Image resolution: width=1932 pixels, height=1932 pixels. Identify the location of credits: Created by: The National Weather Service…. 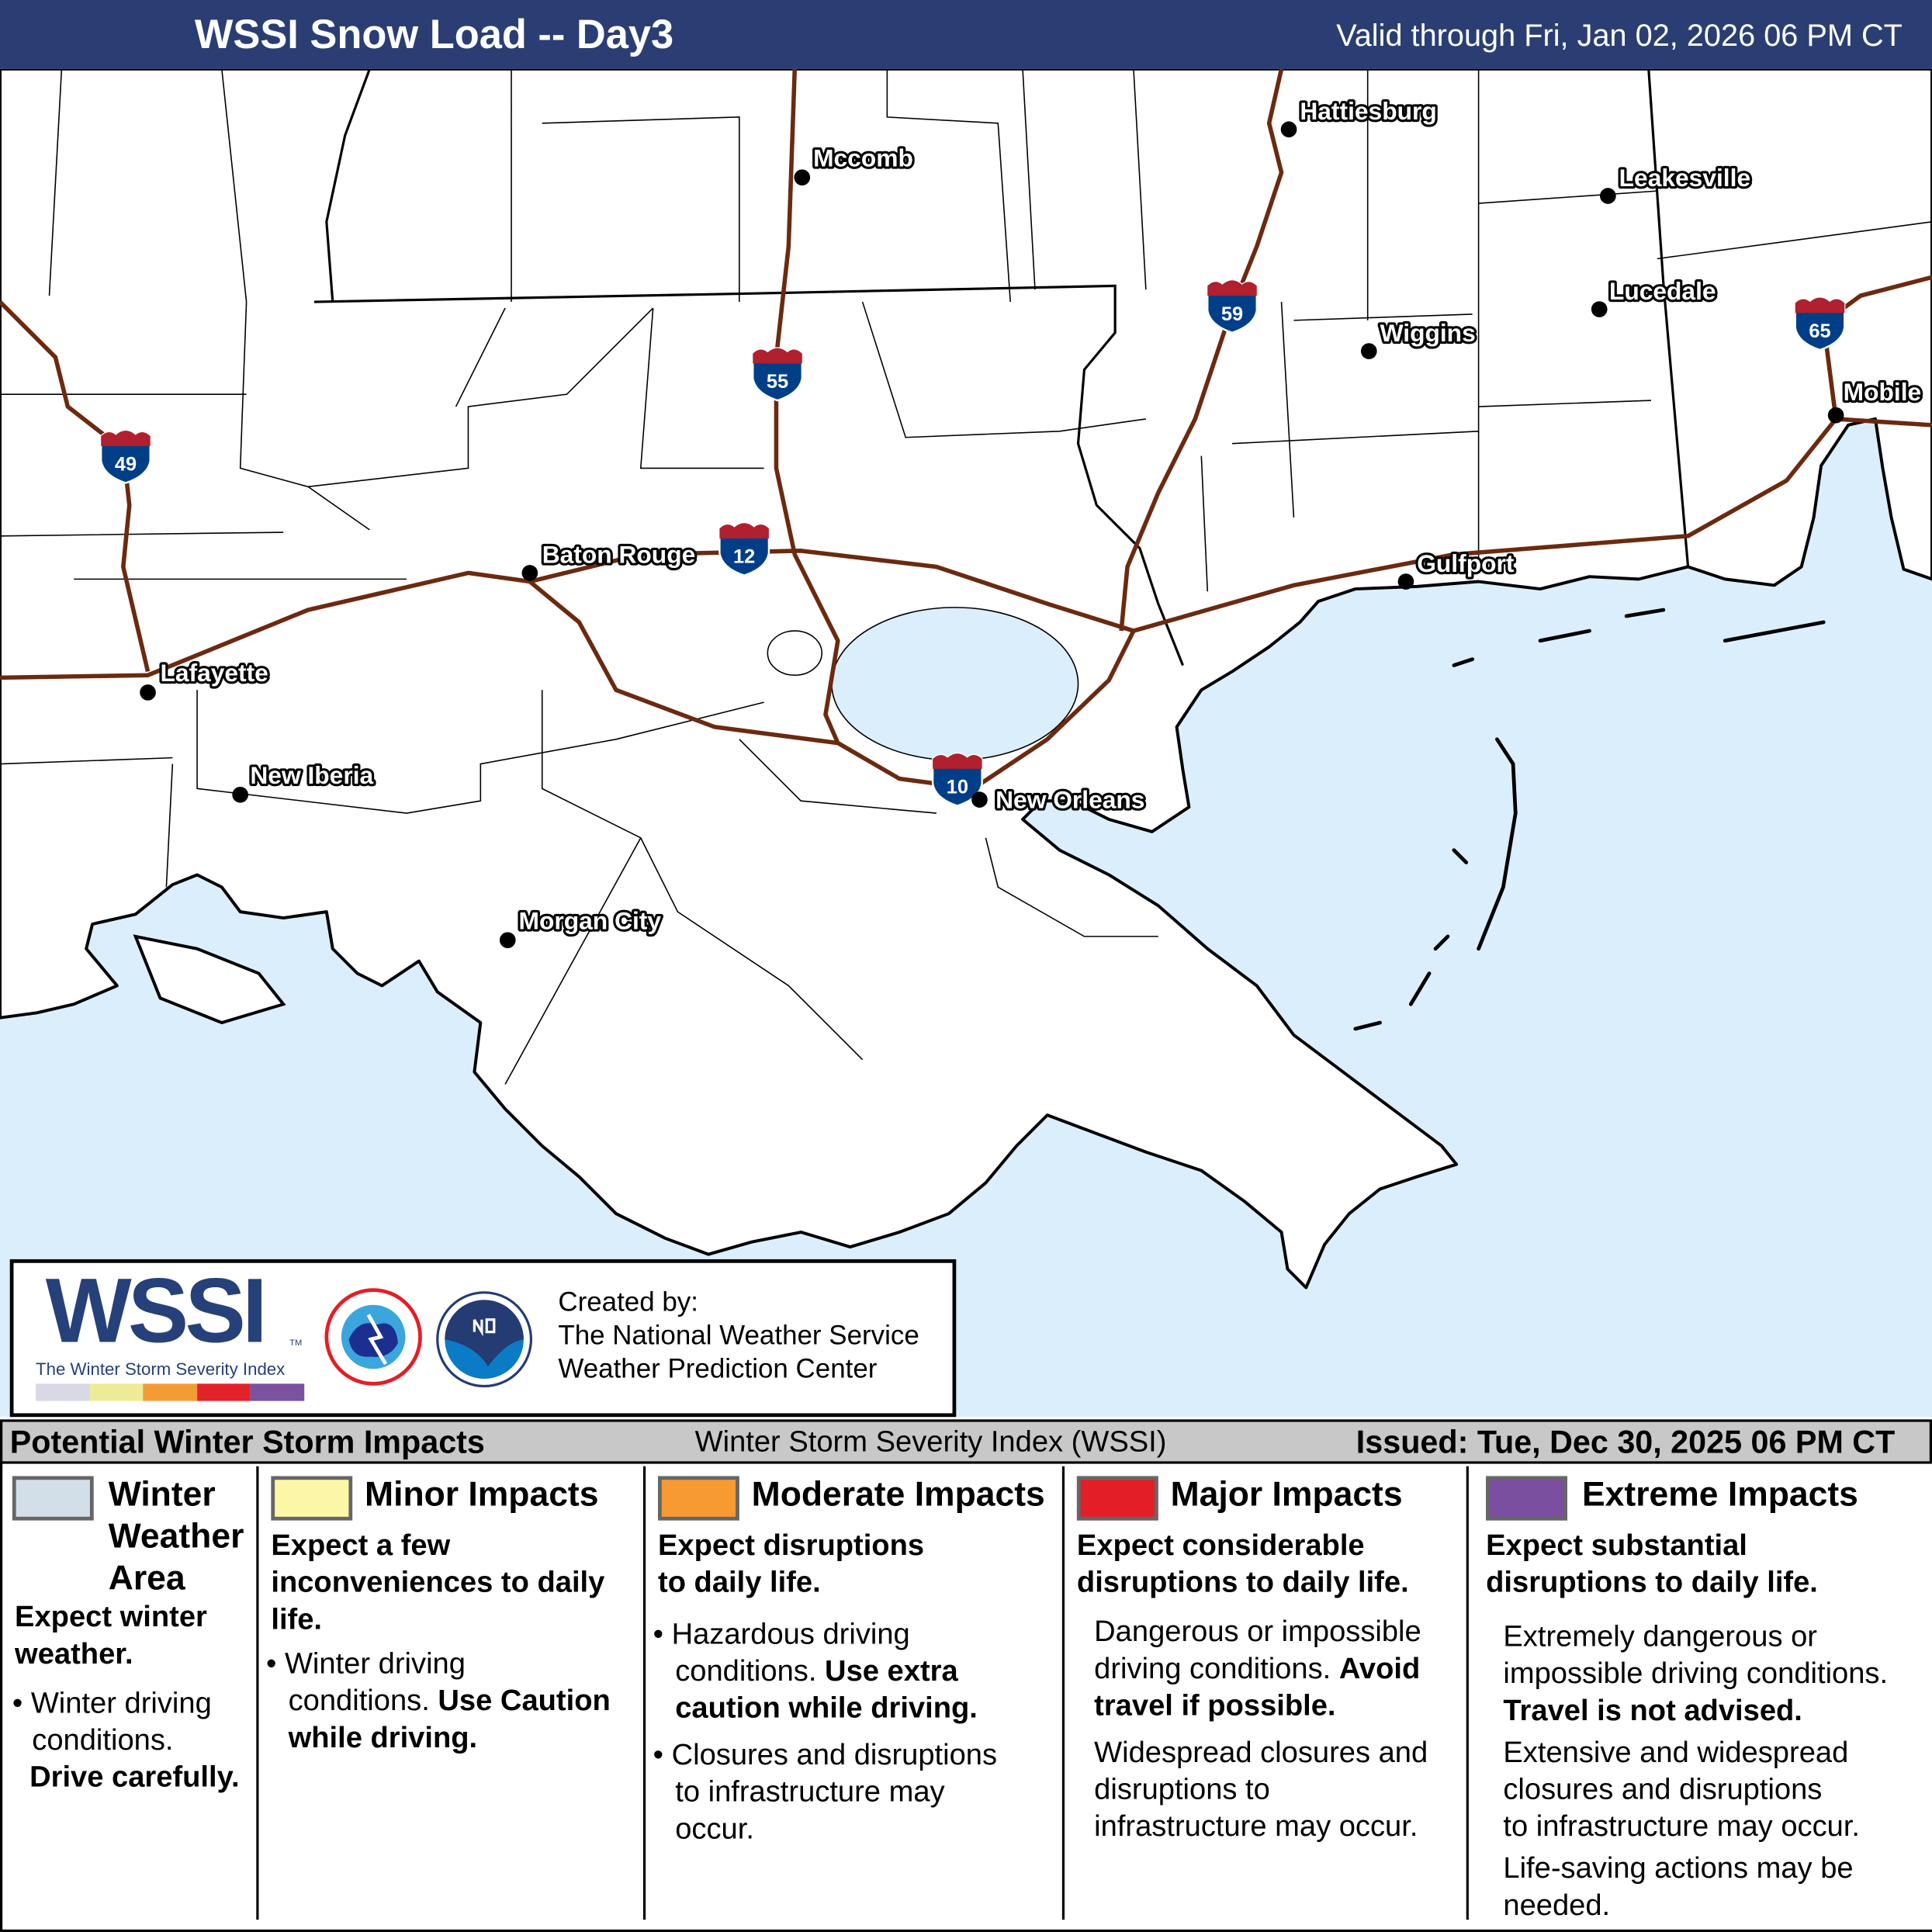
(738, 1335).